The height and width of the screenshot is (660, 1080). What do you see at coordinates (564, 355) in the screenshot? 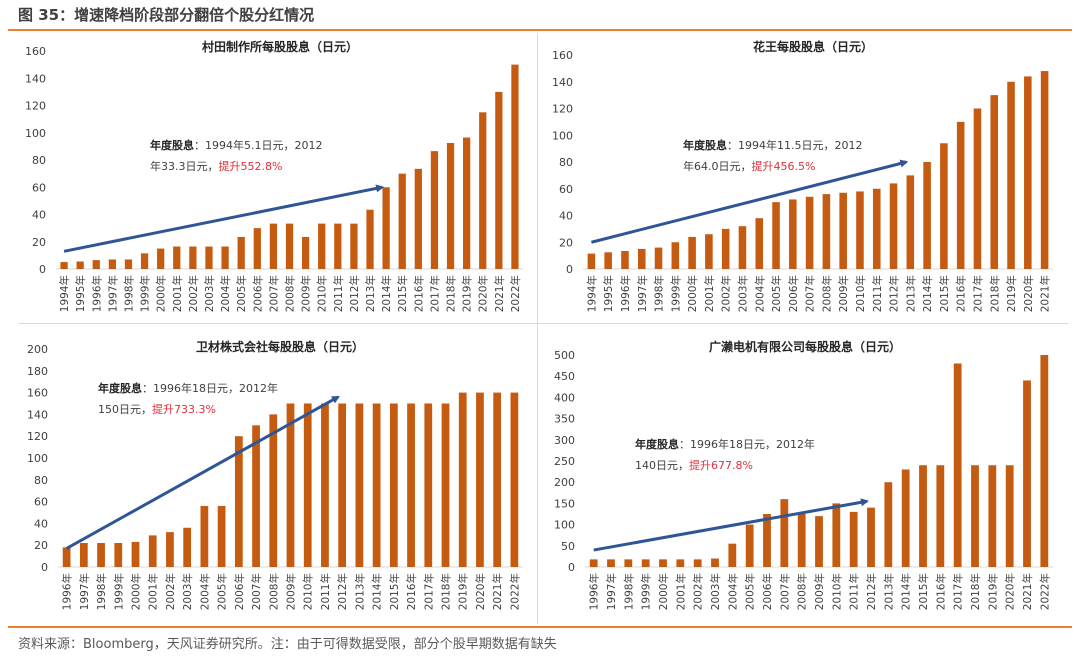
I see `y-tick-label: 500` at bounding box center [564, 355].